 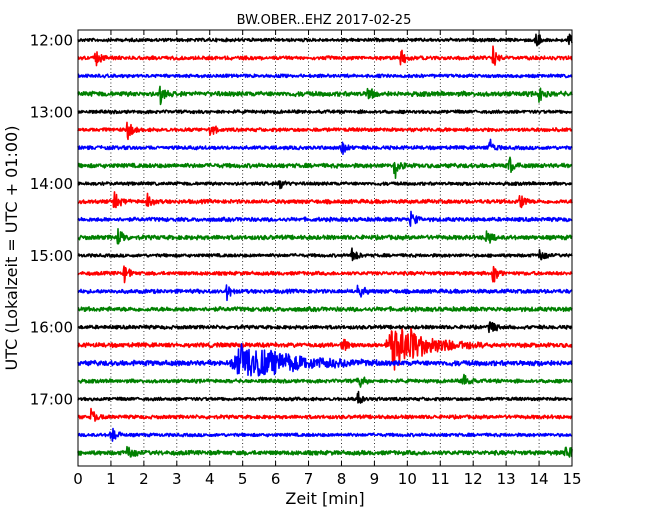 What do you see at coordinates (51, 256) in the screenshot?
I see `y-tick-label: 15:00` at bounding box center [51, 256].